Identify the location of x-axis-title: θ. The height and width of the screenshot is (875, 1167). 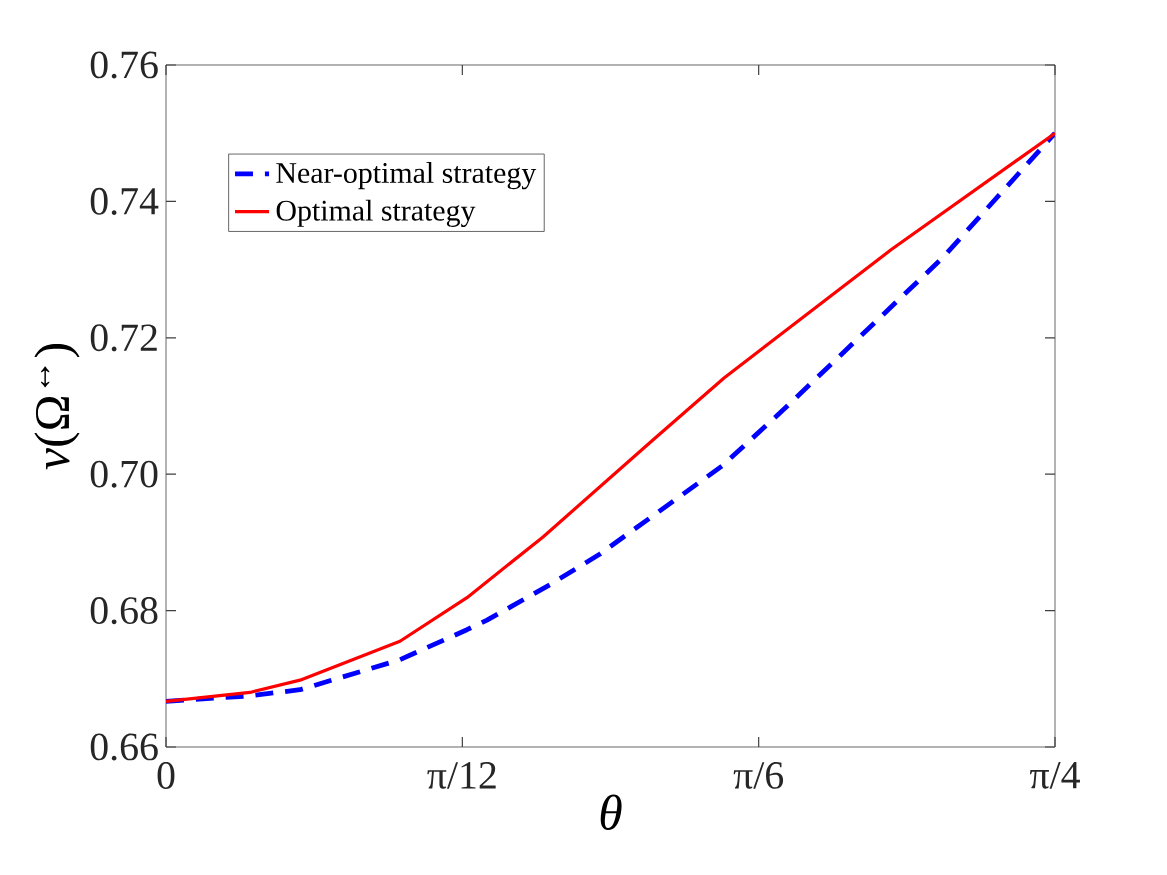
(611, 812).